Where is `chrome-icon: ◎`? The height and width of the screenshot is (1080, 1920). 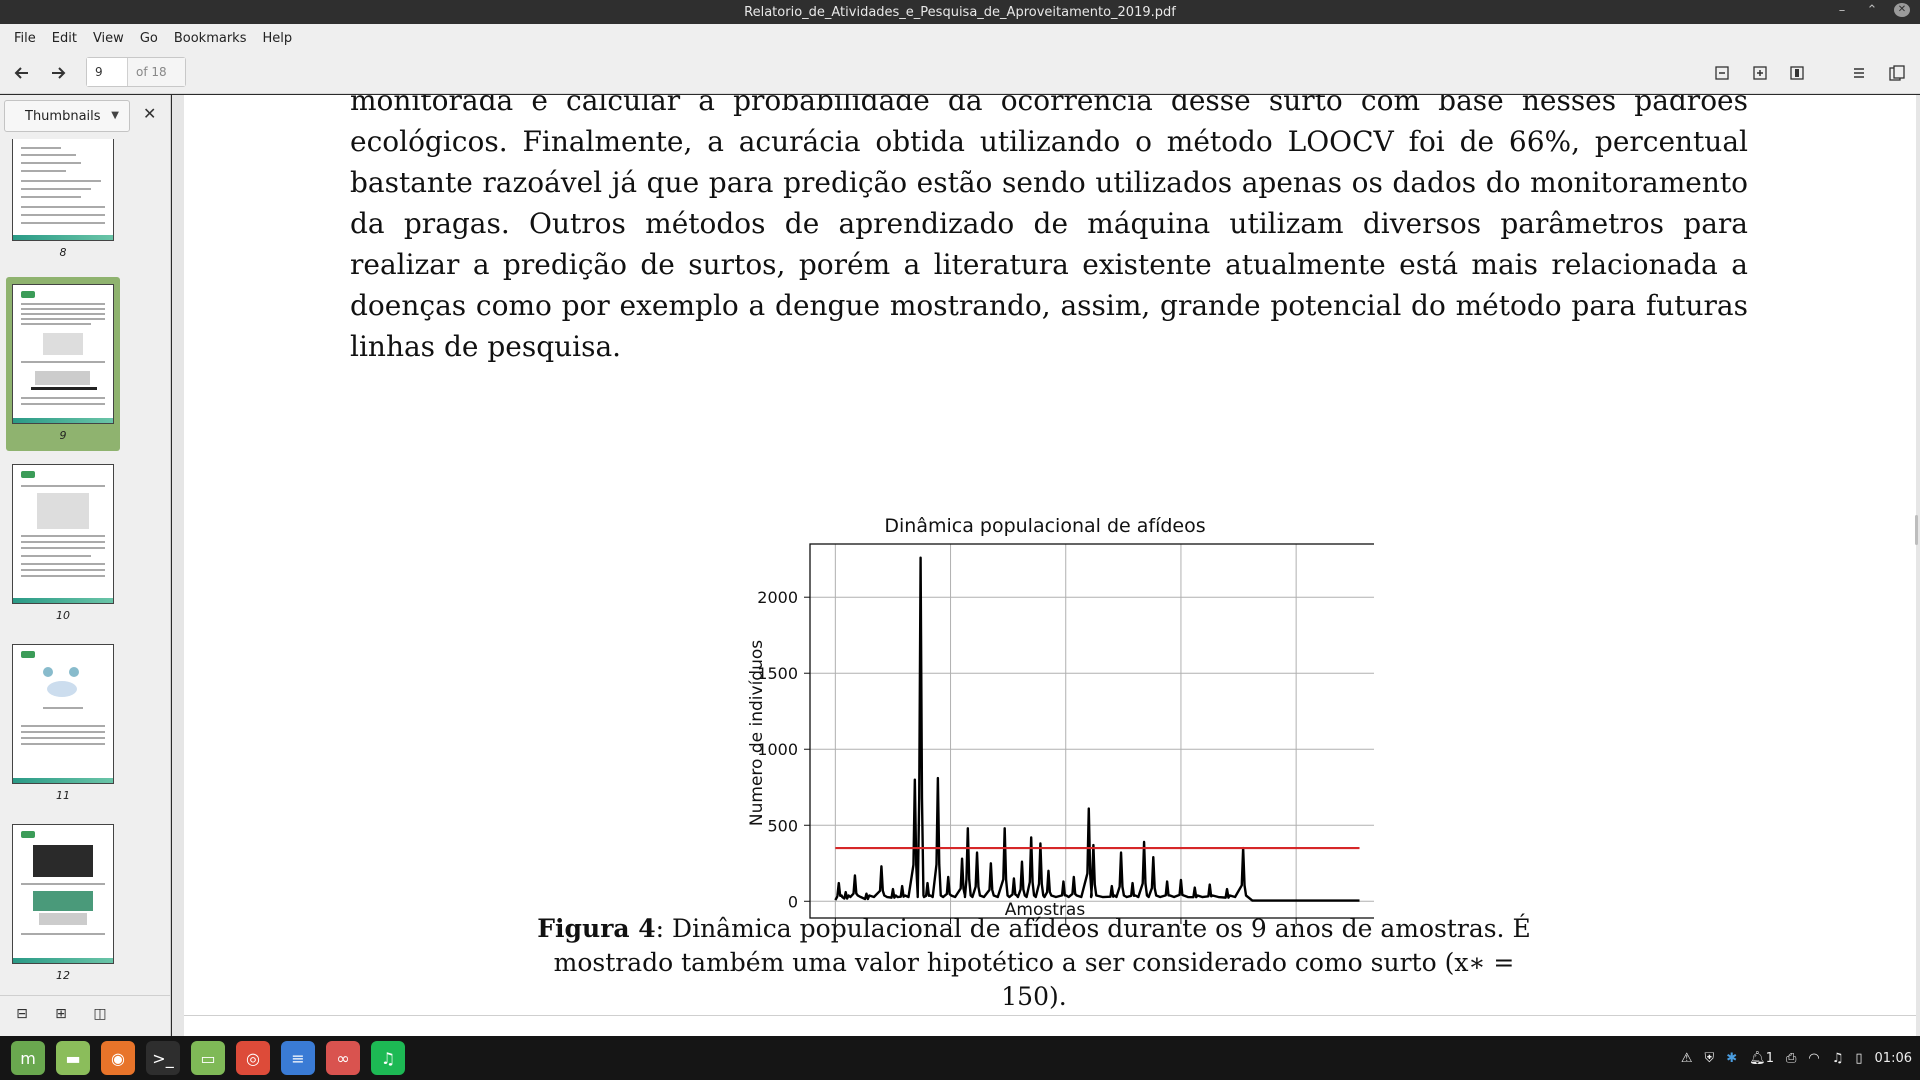 chrome-icon: ◎ is located at coordinates (253, 1058).